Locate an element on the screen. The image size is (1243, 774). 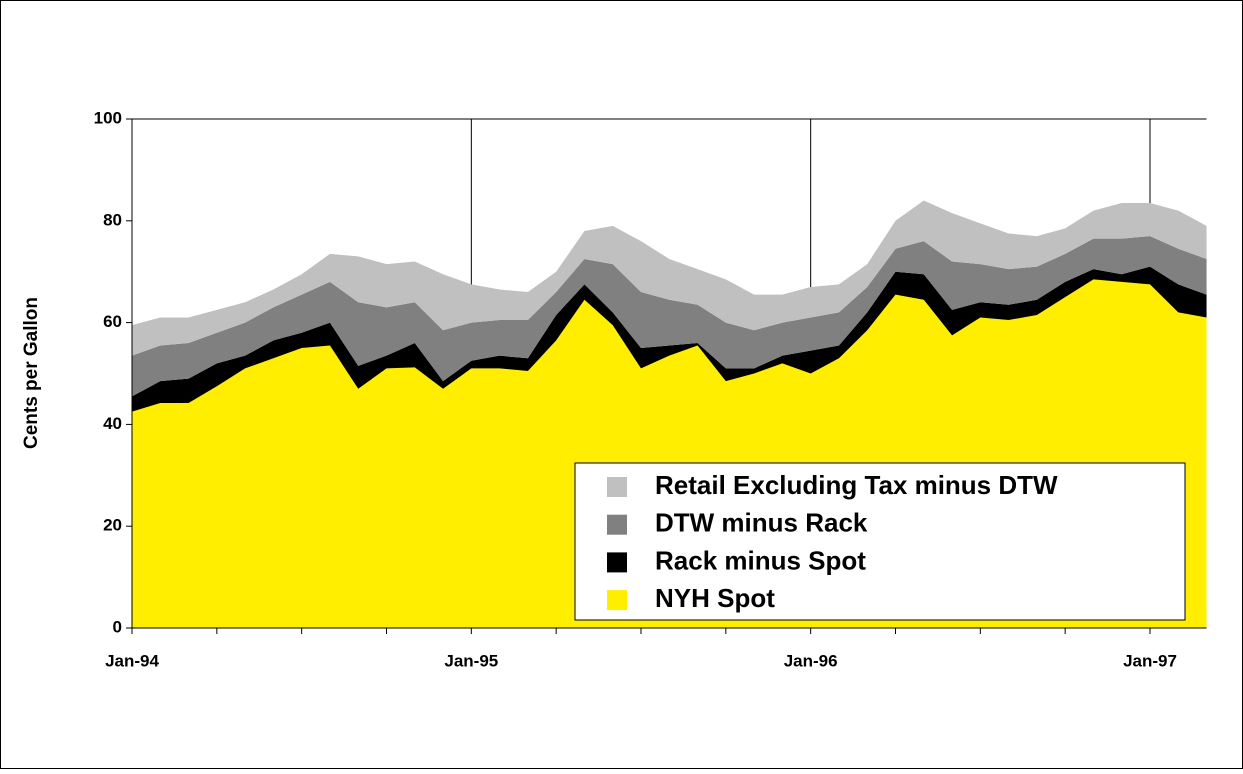
x-tick-label: Jan-95 is located at coordinates (471, 660).